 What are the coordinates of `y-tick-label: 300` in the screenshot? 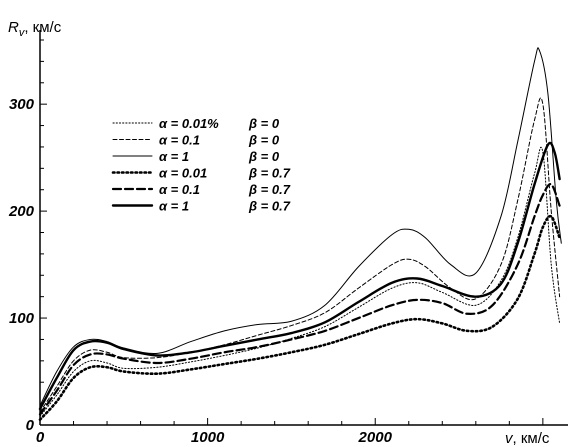 It's located at (22, 104).